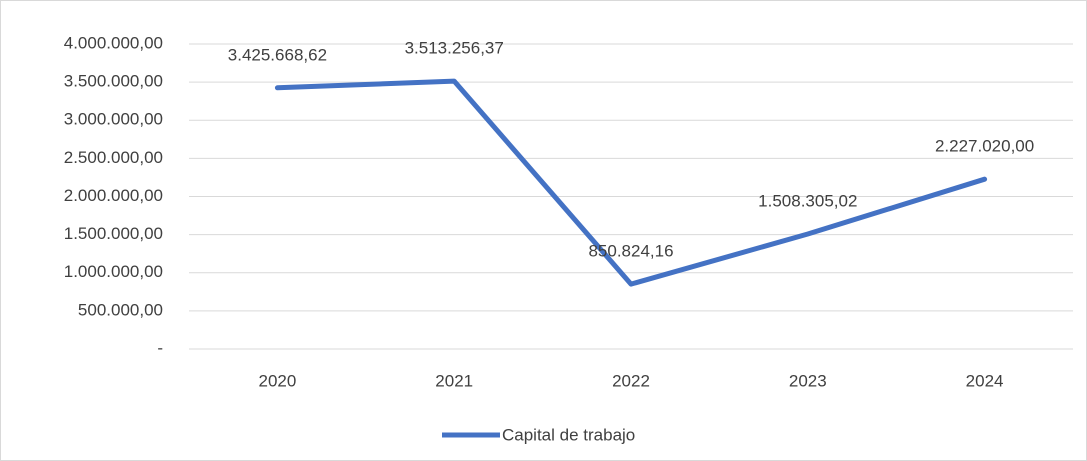 This screenshot has height=461, width=1087. What do you see at coordinates (454, 380) in the screenshot?
I see `x-tick-label: 2021` at bounding box center [454, 380].